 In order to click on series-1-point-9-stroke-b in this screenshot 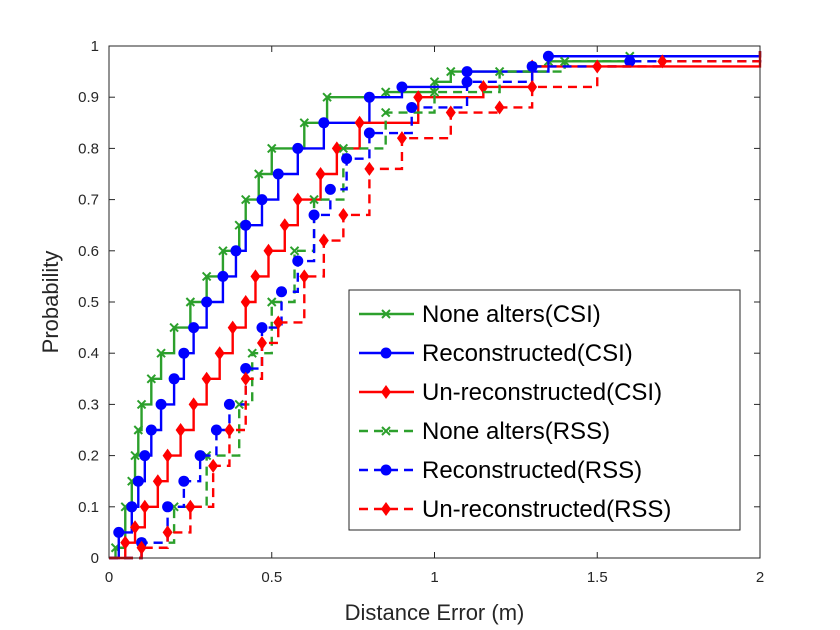, I will do `click(174, 327)`.